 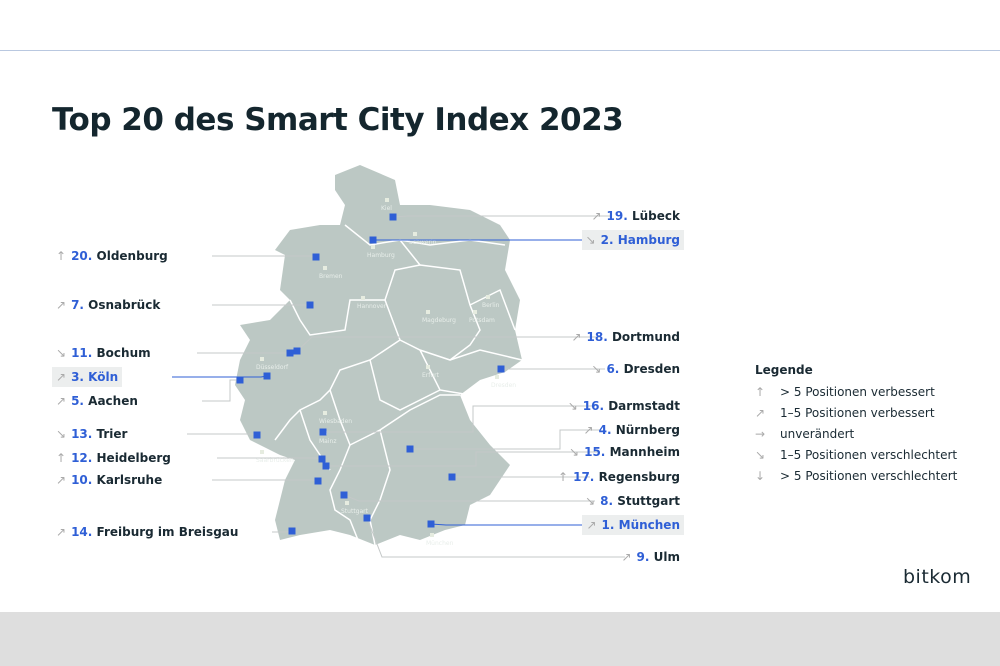 What do you see at coordinates (644, 452) in the screenshot?
I see `city-name: Mannheim` at bounding box center [644, 452].